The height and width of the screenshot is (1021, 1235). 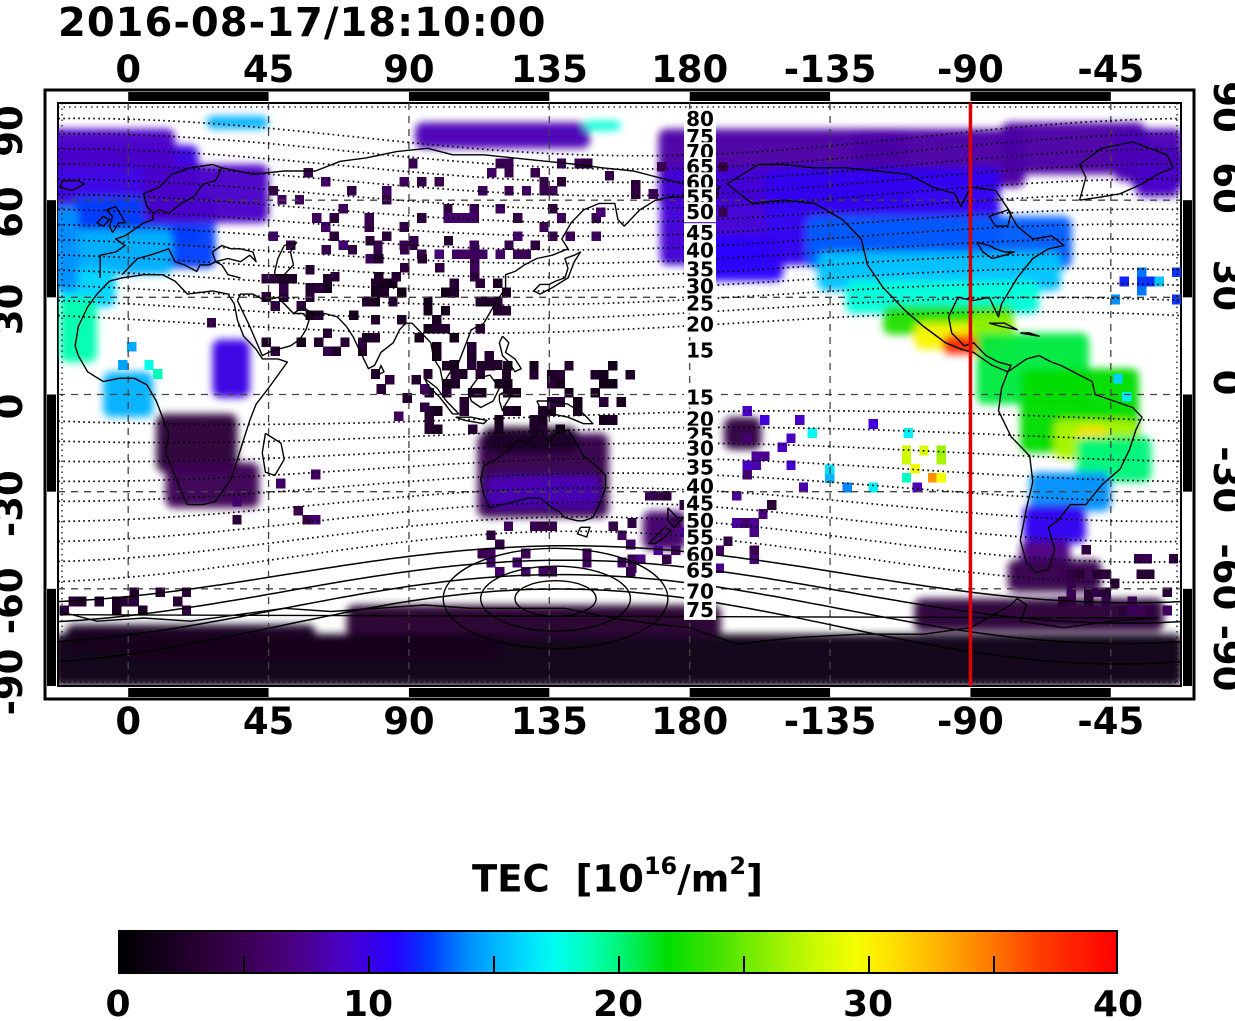 I want to click on right-axis-tick-label: 60, so click(x=1220, y=188).